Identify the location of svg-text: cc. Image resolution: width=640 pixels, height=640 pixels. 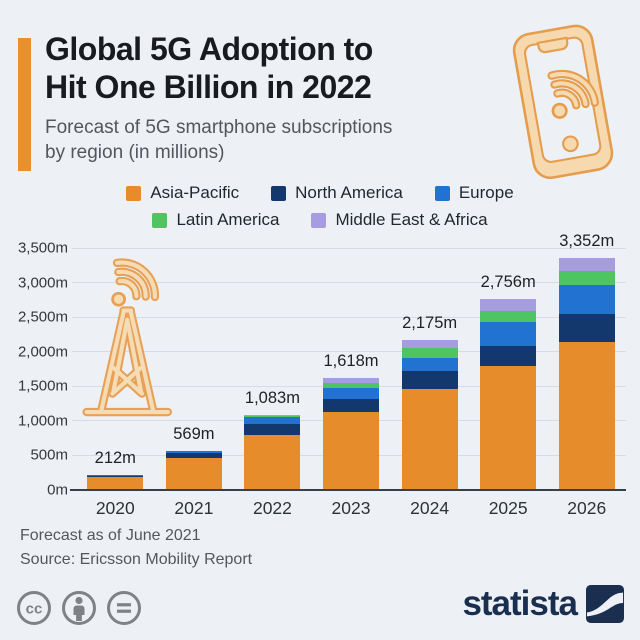
(34, 609).